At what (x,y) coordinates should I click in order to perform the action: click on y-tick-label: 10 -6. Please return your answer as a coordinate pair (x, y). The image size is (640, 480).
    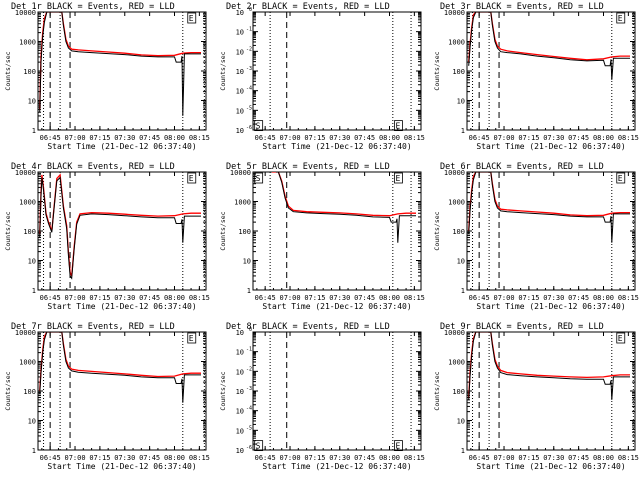
    Looking at the image, I should click on (244, 130).